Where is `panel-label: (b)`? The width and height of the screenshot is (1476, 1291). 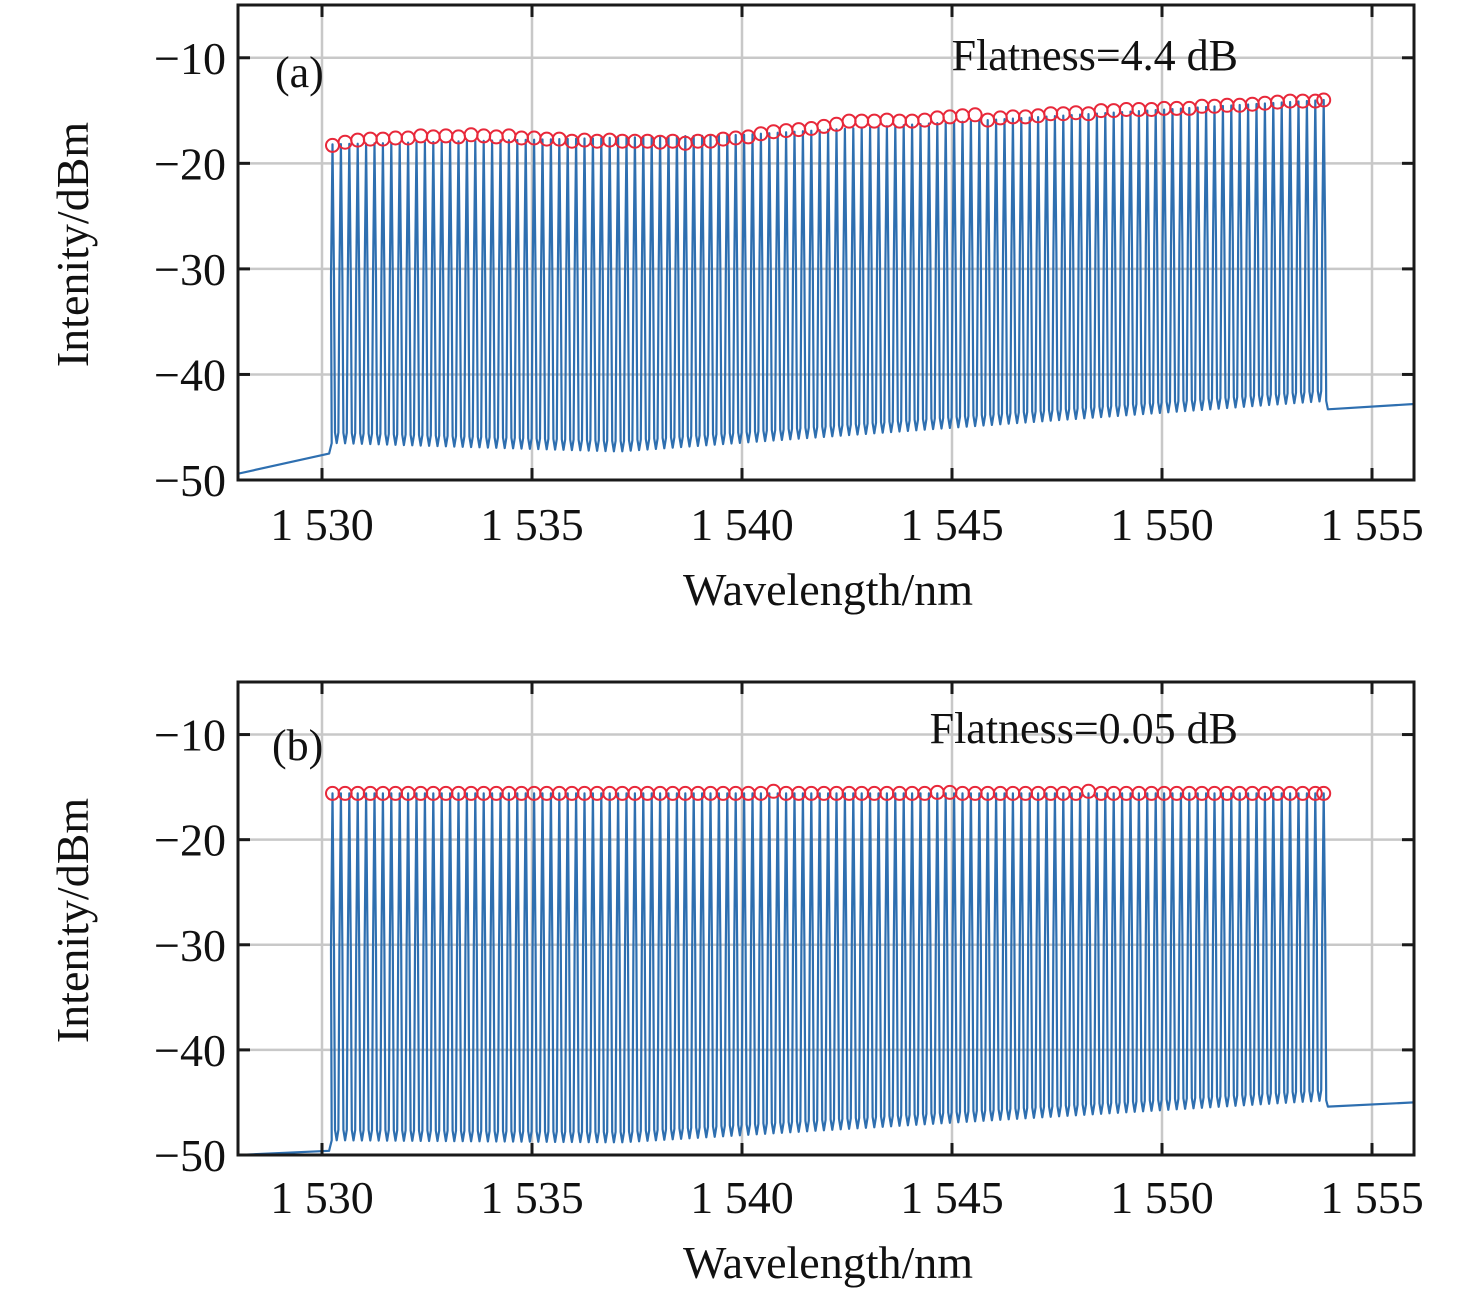 panel-label: (b) is located at coordinates (297, 745).